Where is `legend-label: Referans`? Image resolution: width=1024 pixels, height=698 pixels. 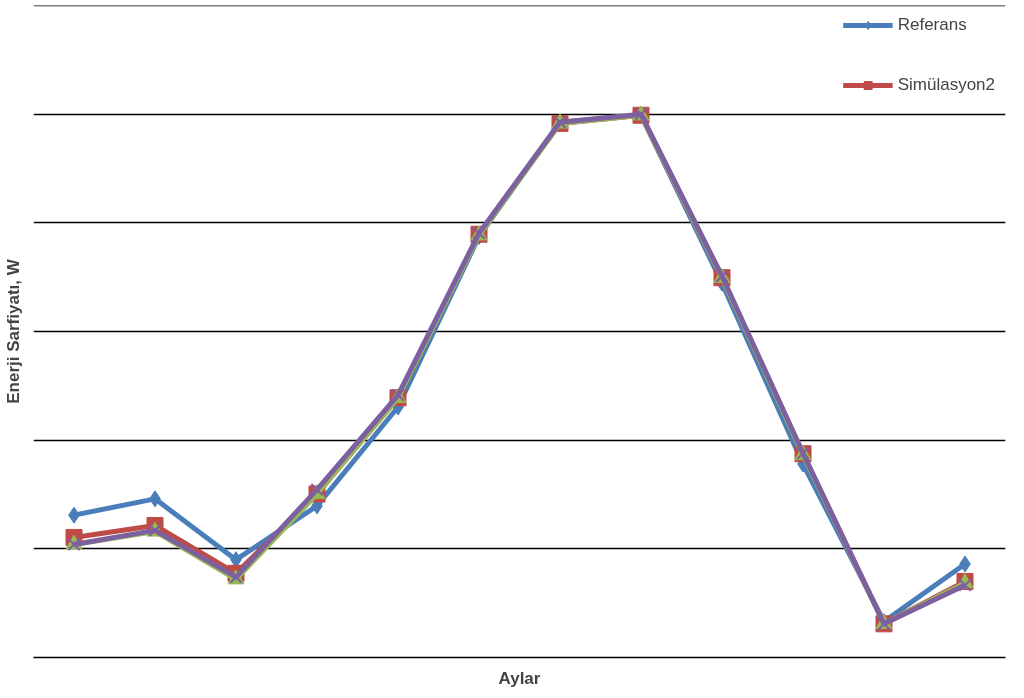
legend-label: Referans is located at coordinates (932, 25).